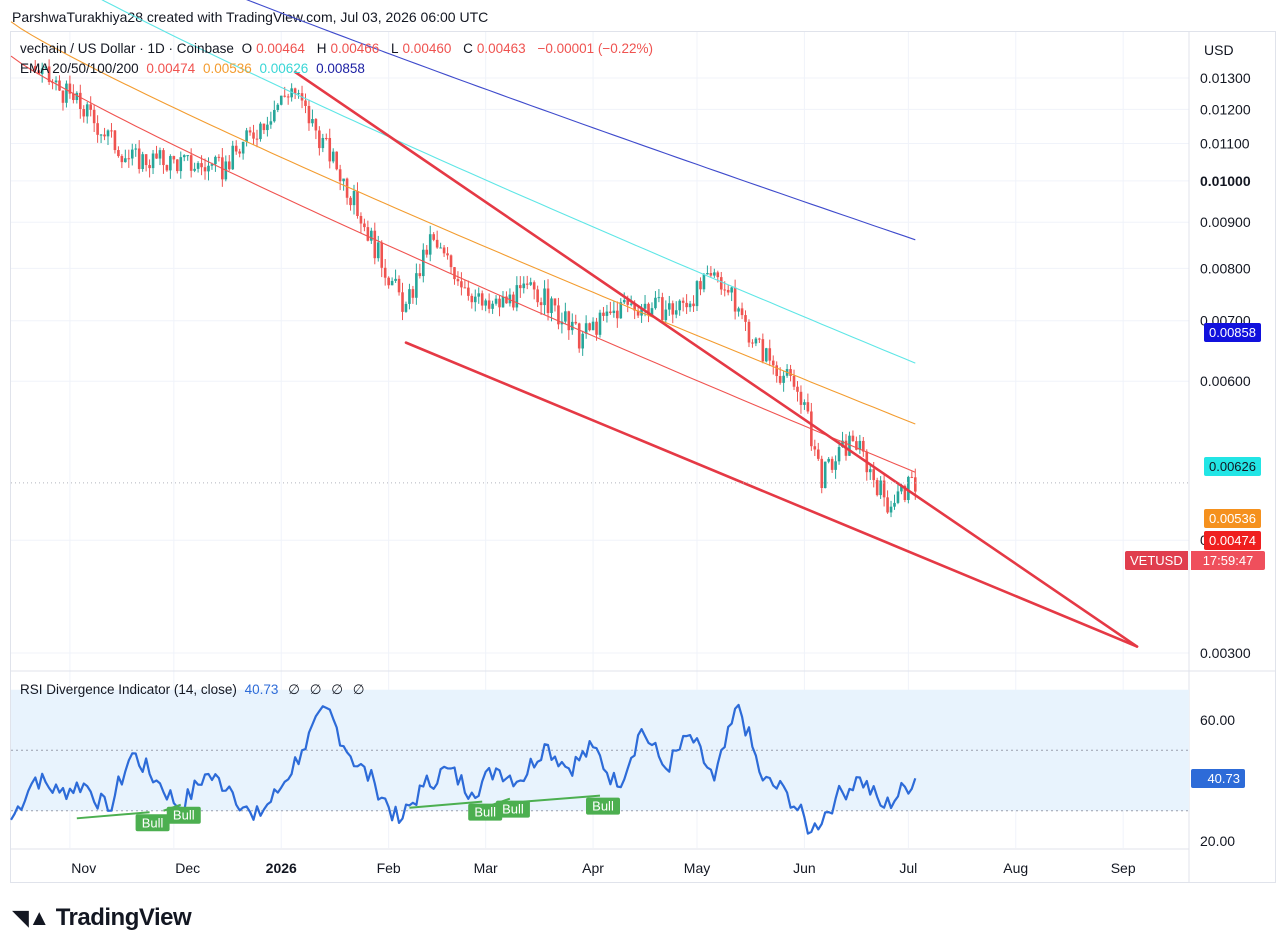 The width and height of the screenshot is (1288, 952). I want to click on bull-label-1: Bull, so click(184, 815).